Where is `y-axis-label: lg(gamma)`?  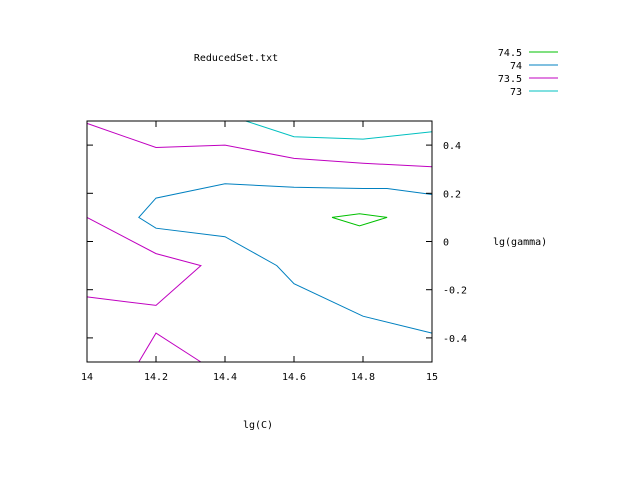 y-axis-label: lg(gamma) is located at coordinates (520, 242).